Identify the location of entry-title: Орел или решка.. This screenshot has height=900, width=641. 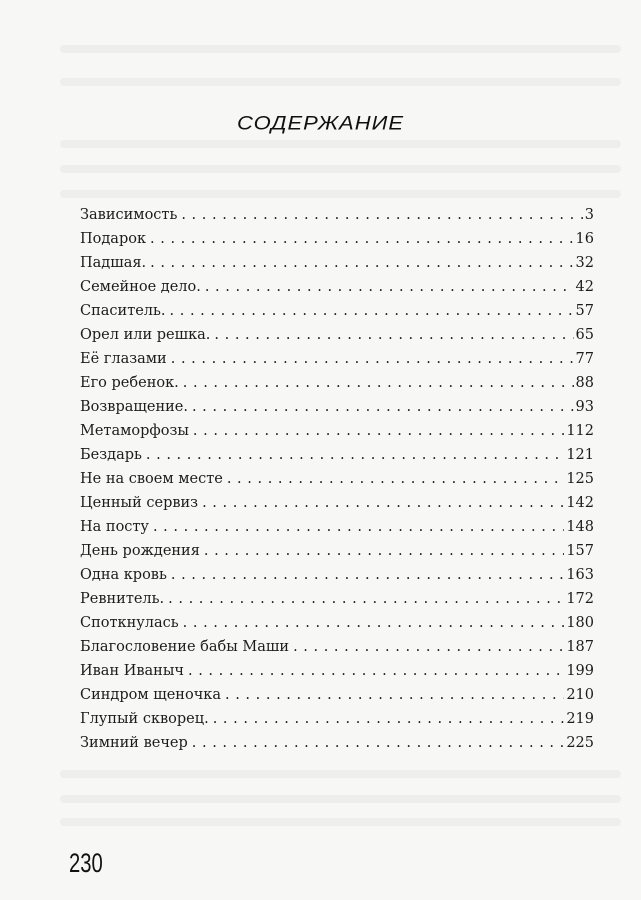
(145, 335).